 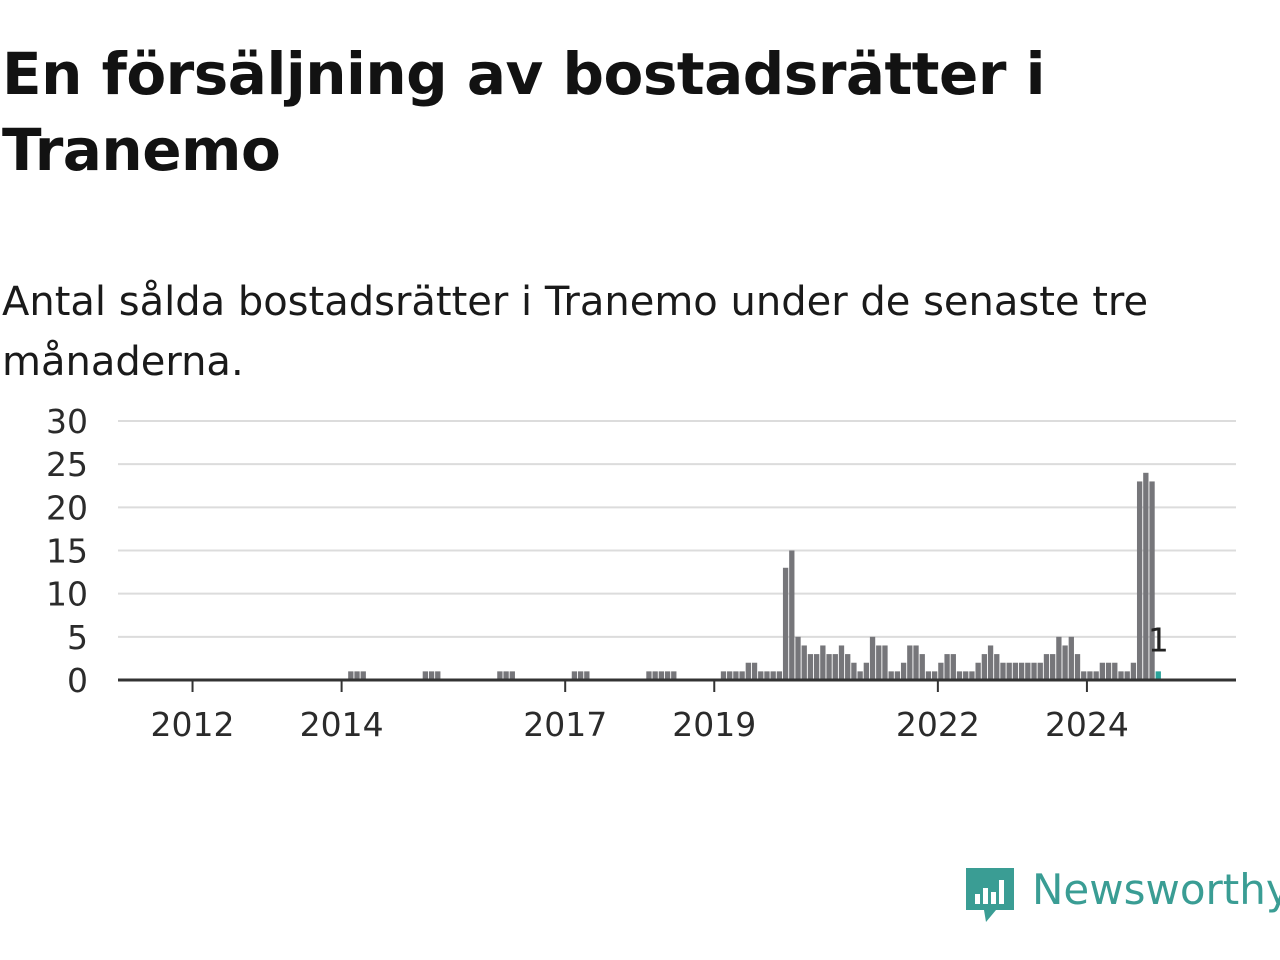 What do you see at coordinates (1158, 639) in the screenshot?
I see `data-label: 1` at bounding box center [1158, 639].